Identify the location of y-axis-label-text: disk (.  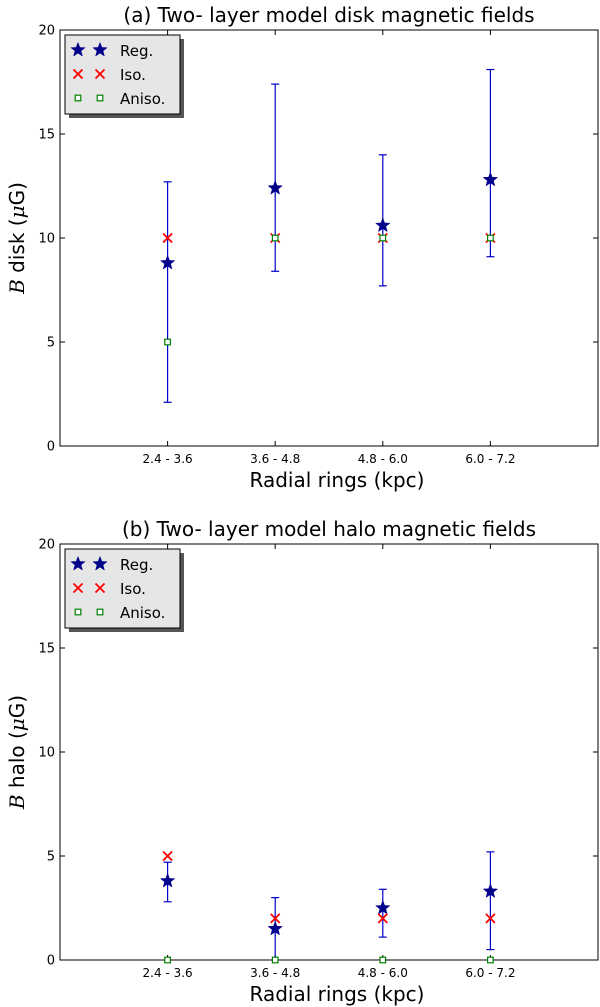
(17, 248).